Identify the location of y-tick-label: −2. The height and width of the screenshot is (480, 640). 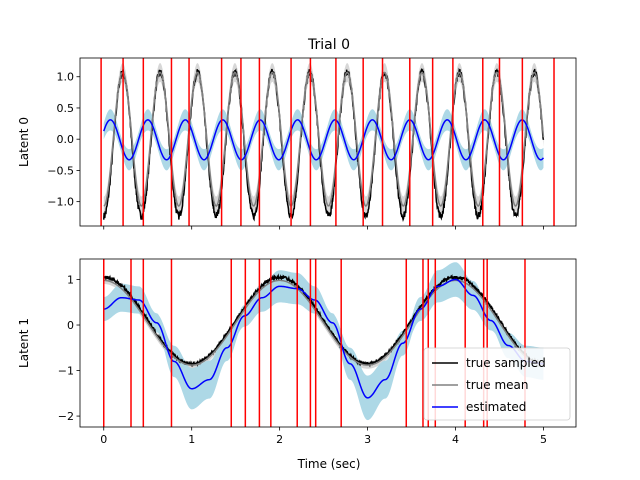
(66, 416).